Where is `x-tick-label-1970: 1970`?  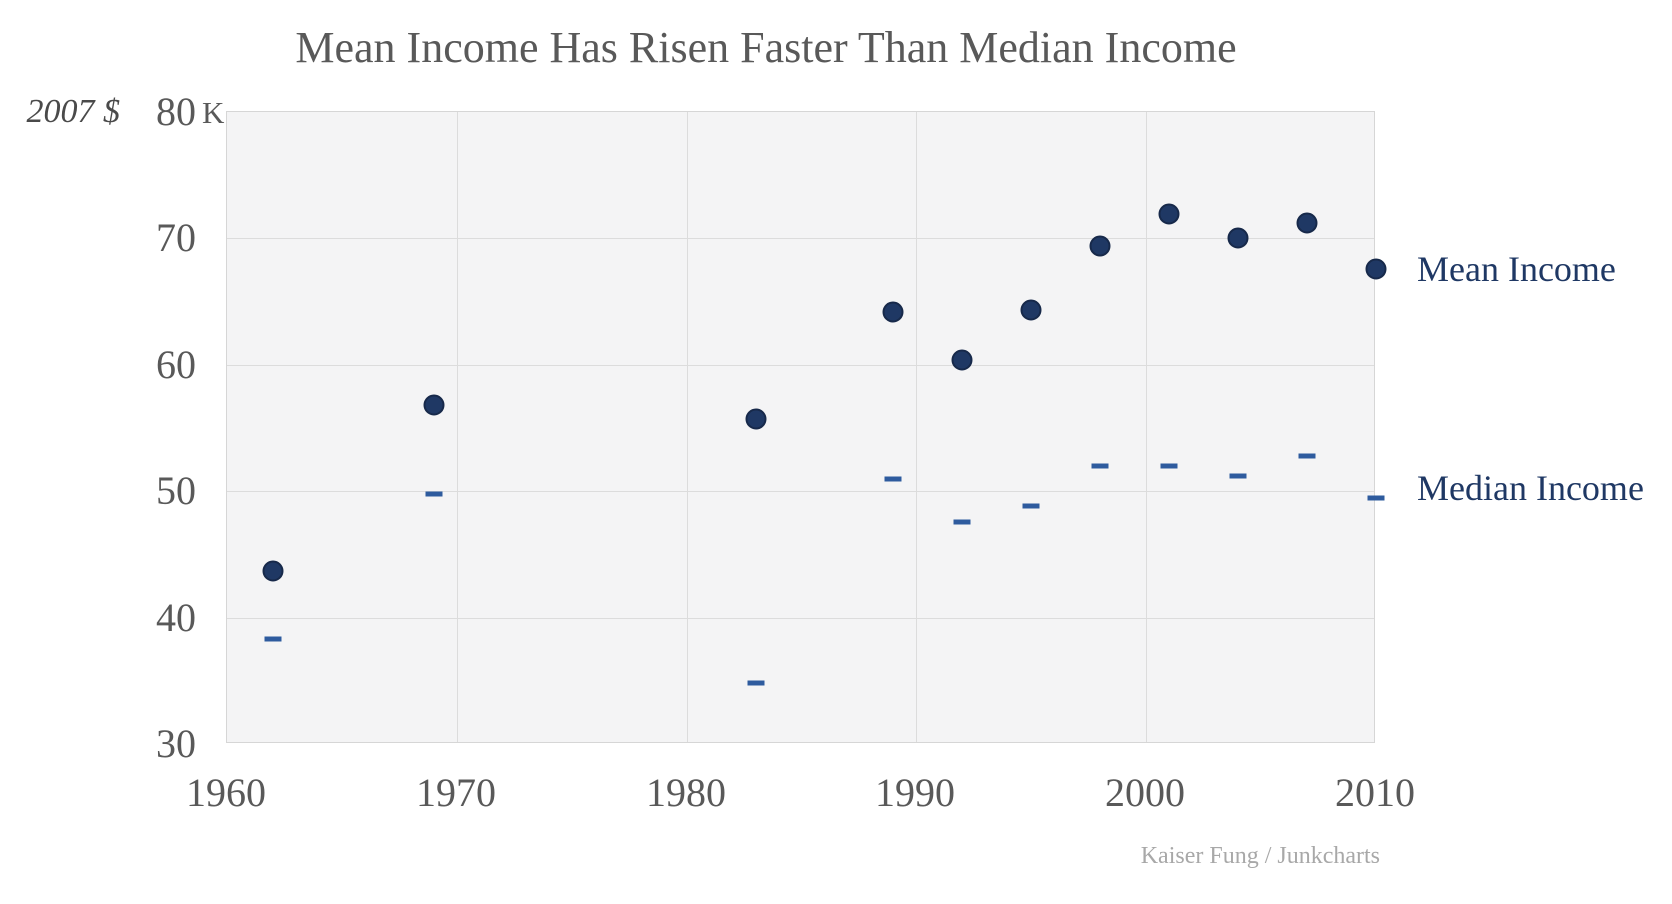 x-tick-label-1970: 1970 is located at coordinates (456, 792).